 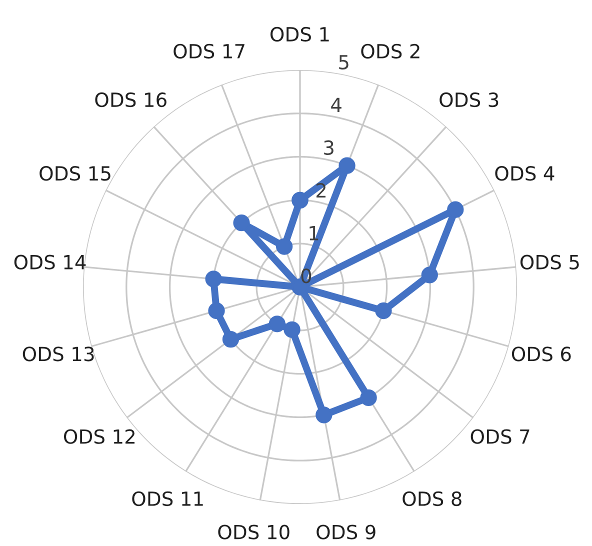 I want to click on spoke-label: ODS 7, so click(x=500, y=436).